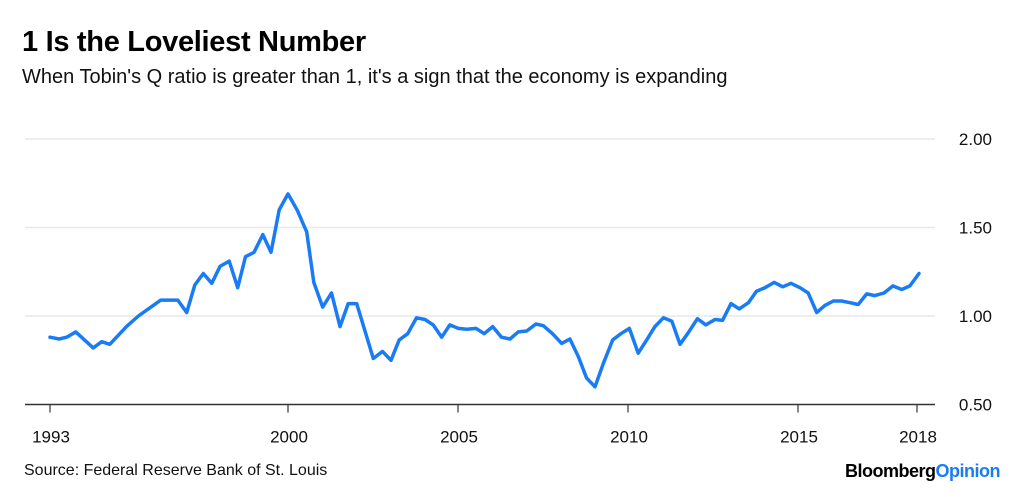  Describe the element at coordinates (975, 228) in the screenshot. I see `y-tick-label: 1.50` at that location.